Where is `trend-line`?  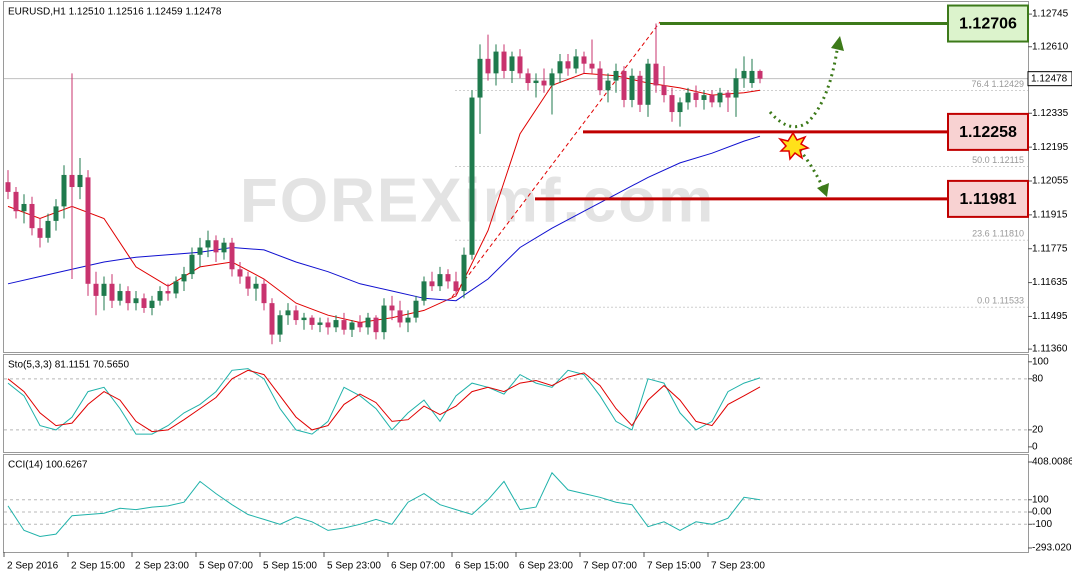 trend-line is located at coordinates (556, 159).